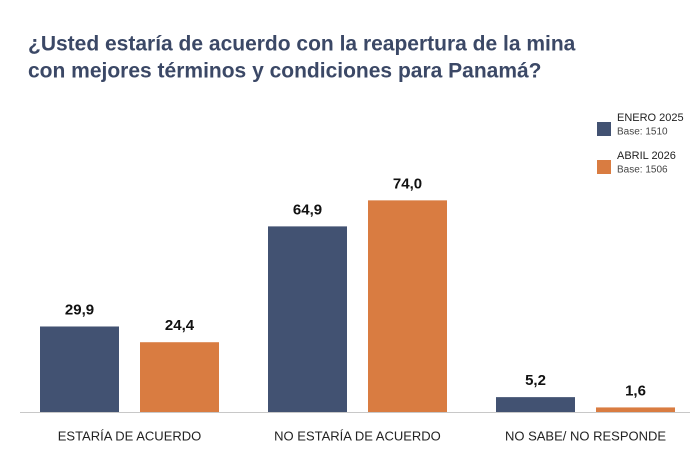  What do you see at coordinates (357, 435) in the screenshot?
I see `x-tick-label: NO ESTARÍA DE ACUERDO` at bounding box center [357, 435].